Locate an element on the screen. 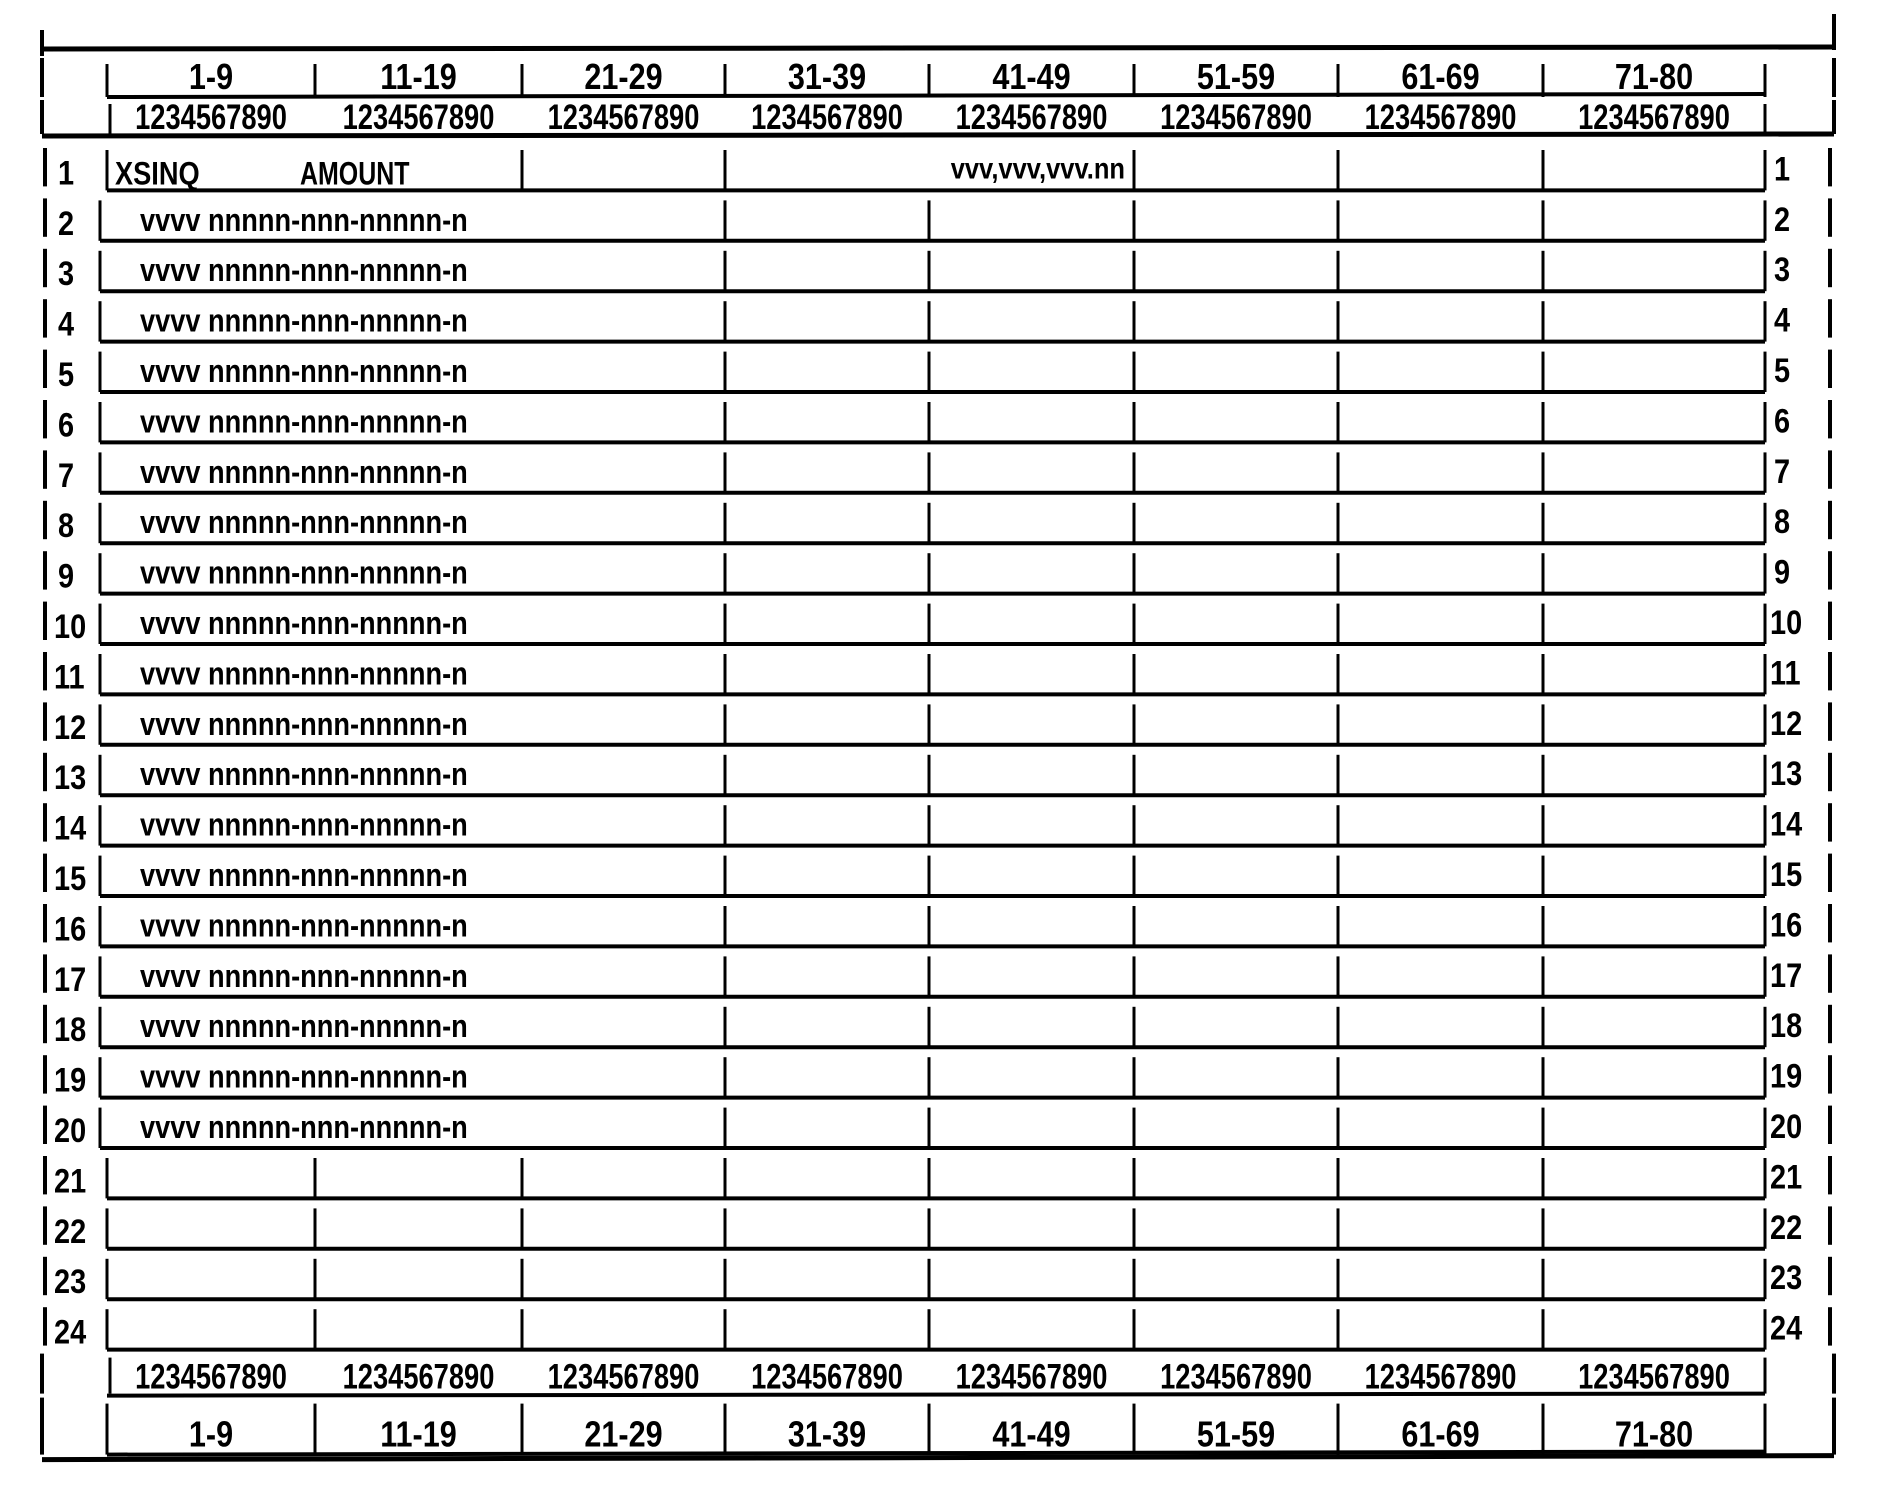  row-number-right: 14 is located at coordinates (1786, 823).